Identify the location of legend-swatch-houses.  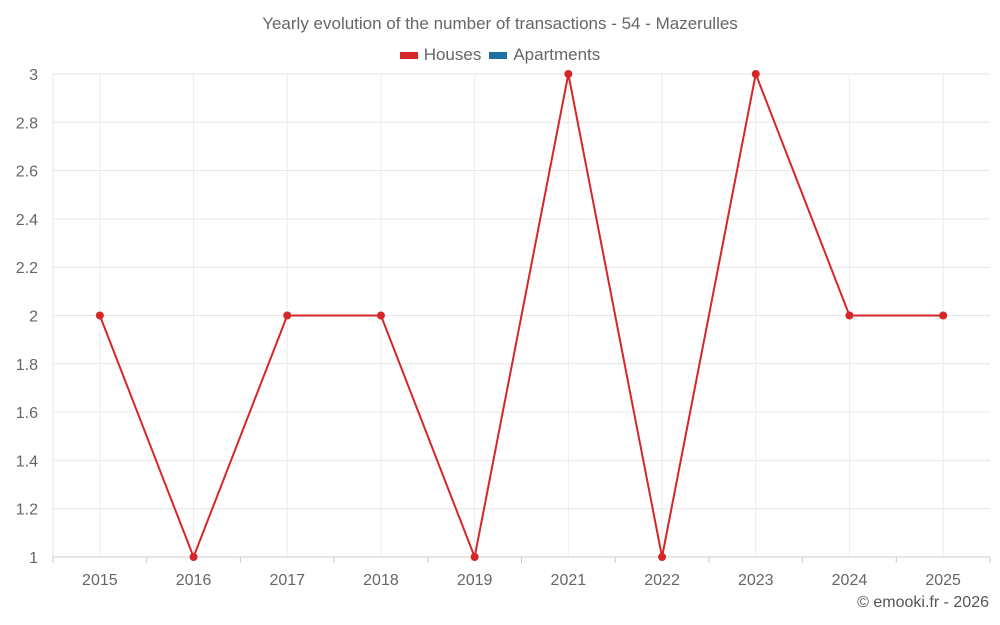
(408, 55).